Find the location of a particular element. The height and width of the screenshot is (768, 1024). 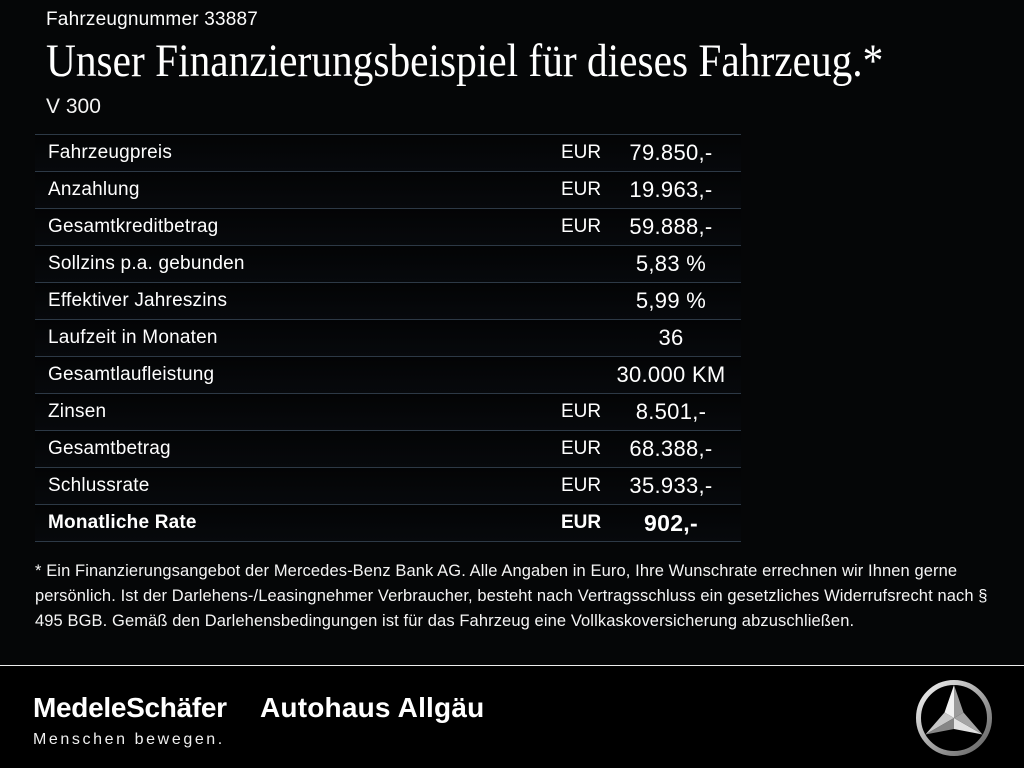

row-value: 68.388,- is located at coordinates (671, 448).